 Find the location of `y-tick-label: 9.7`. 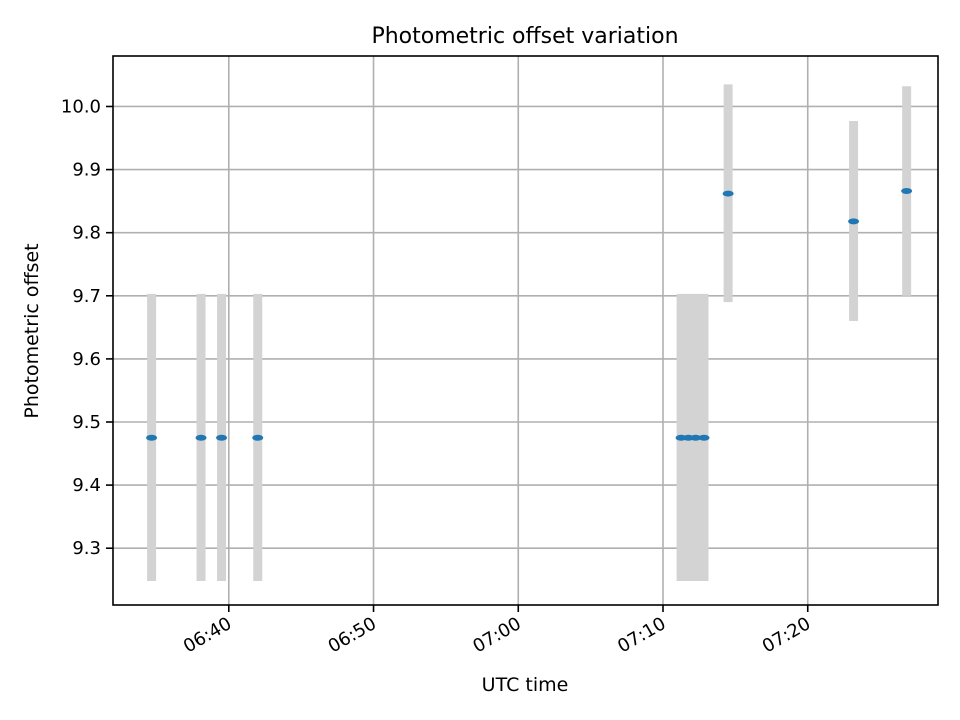

y-tick-label: 9.7 is located at coordinates (86, 296).